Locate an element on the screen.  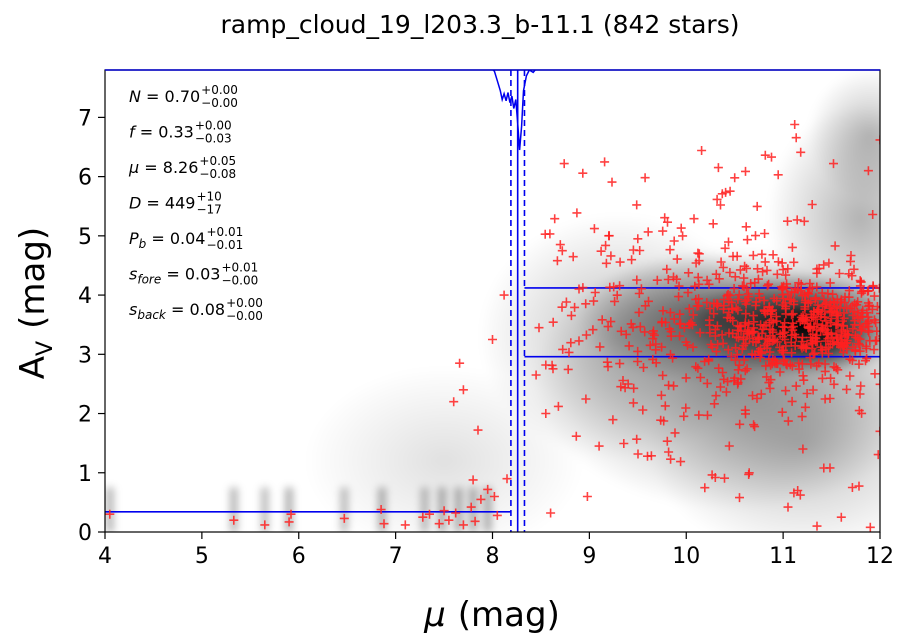
y-tick-label: 1 is located at coordinates (85, 474).